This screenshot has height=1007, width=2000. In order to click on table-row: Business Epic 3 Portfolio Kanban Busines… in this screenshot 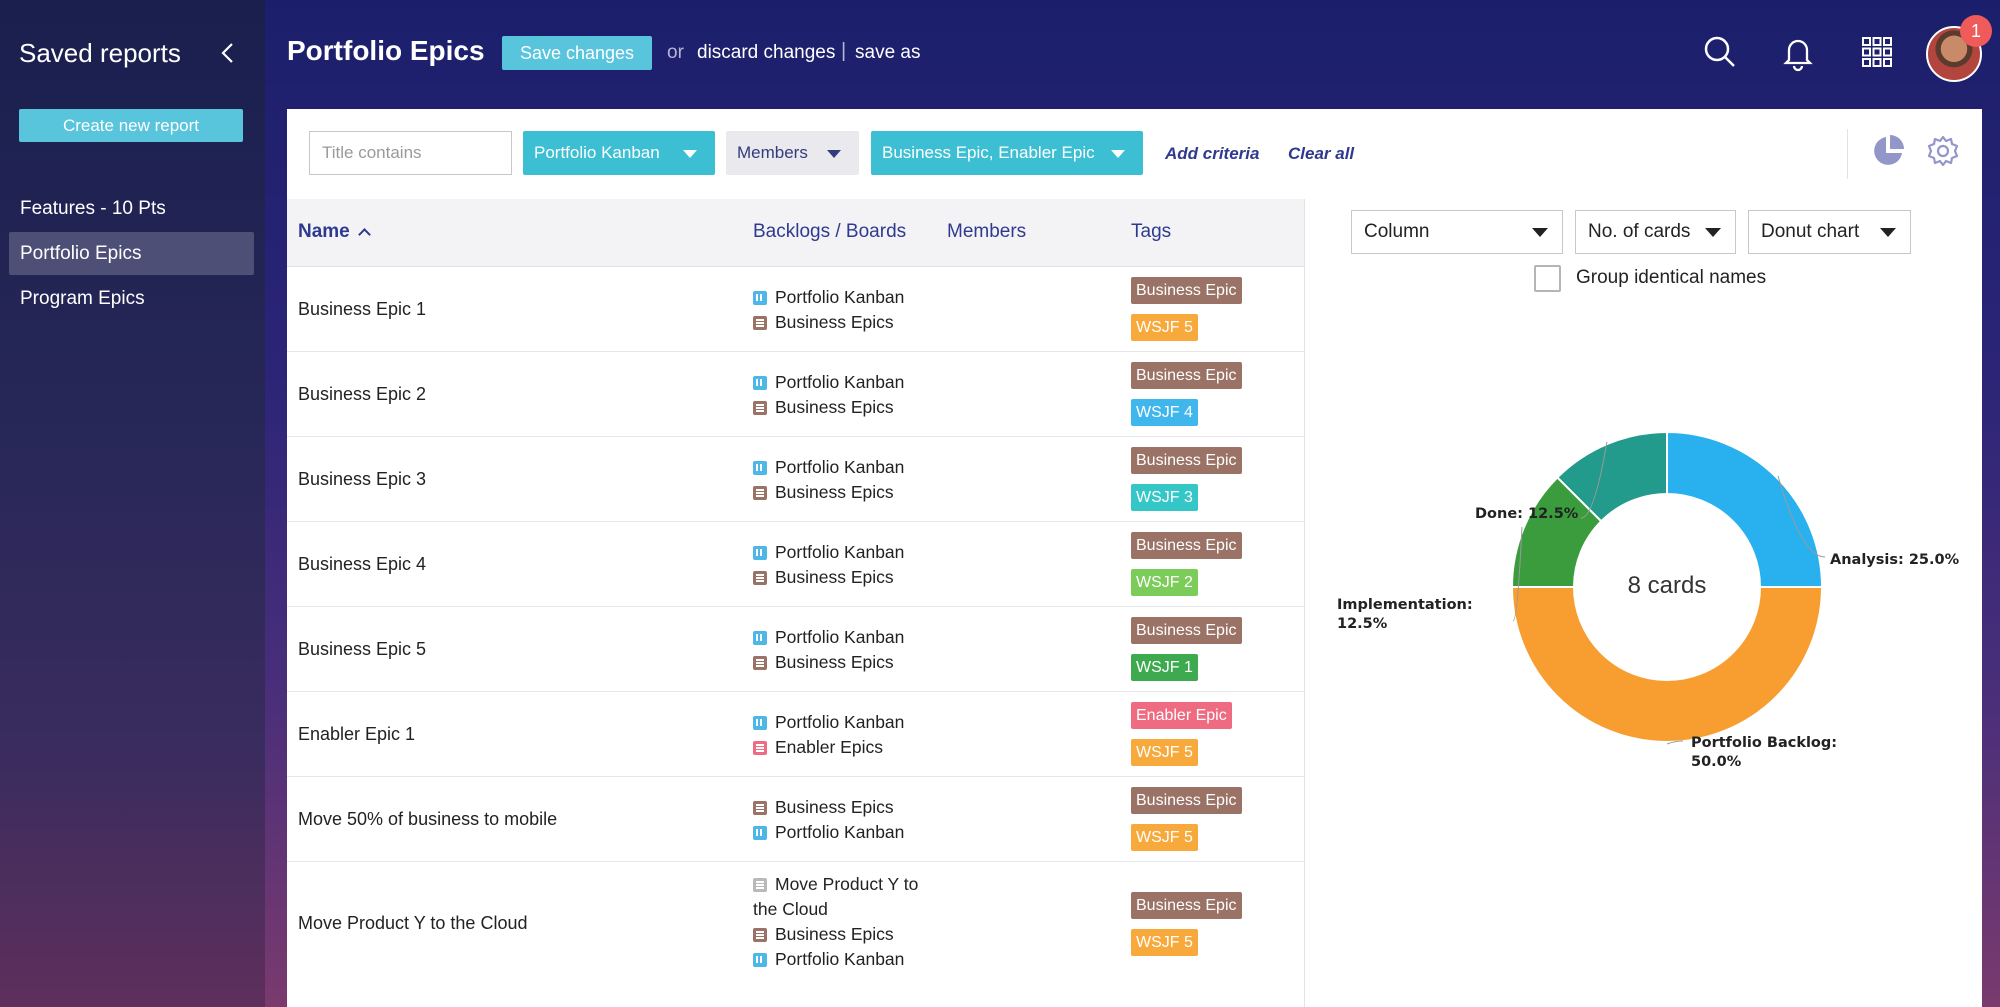, I will do `click(795, 479)`.